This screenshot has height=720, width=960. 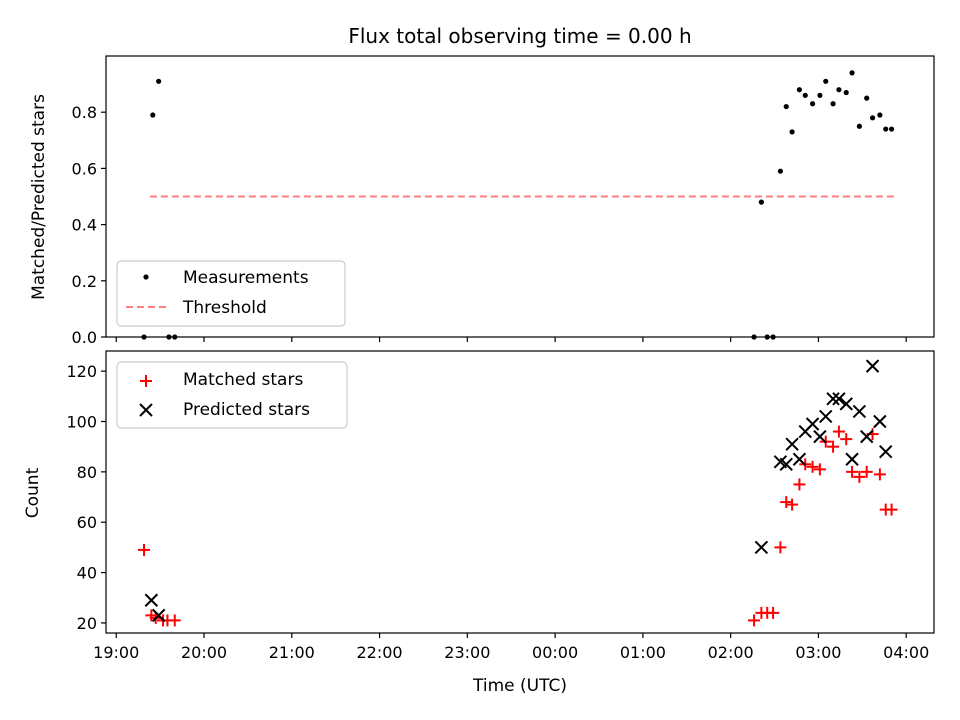 I want to click on x-tick-label: 02:00, so click(x=731, y=652).